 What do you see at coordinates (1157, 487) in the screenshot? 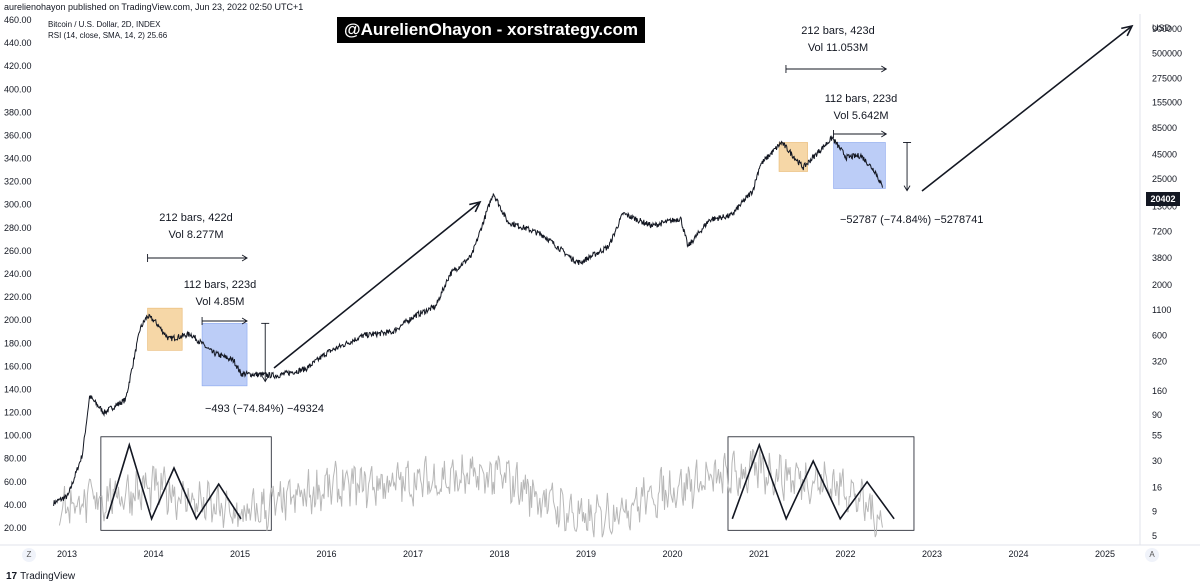
I see `right-axis-tick: 16` at bounding box center [1157, 487].